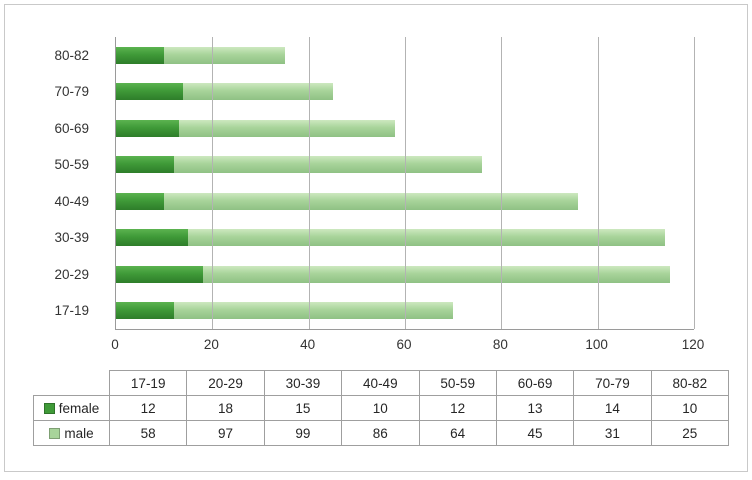 The image size is (752, 480). What do you see at coordinates (211, 344) in the screenshot?
I see `x-axis-tick-label: 20` at bounding box center [211, 344].